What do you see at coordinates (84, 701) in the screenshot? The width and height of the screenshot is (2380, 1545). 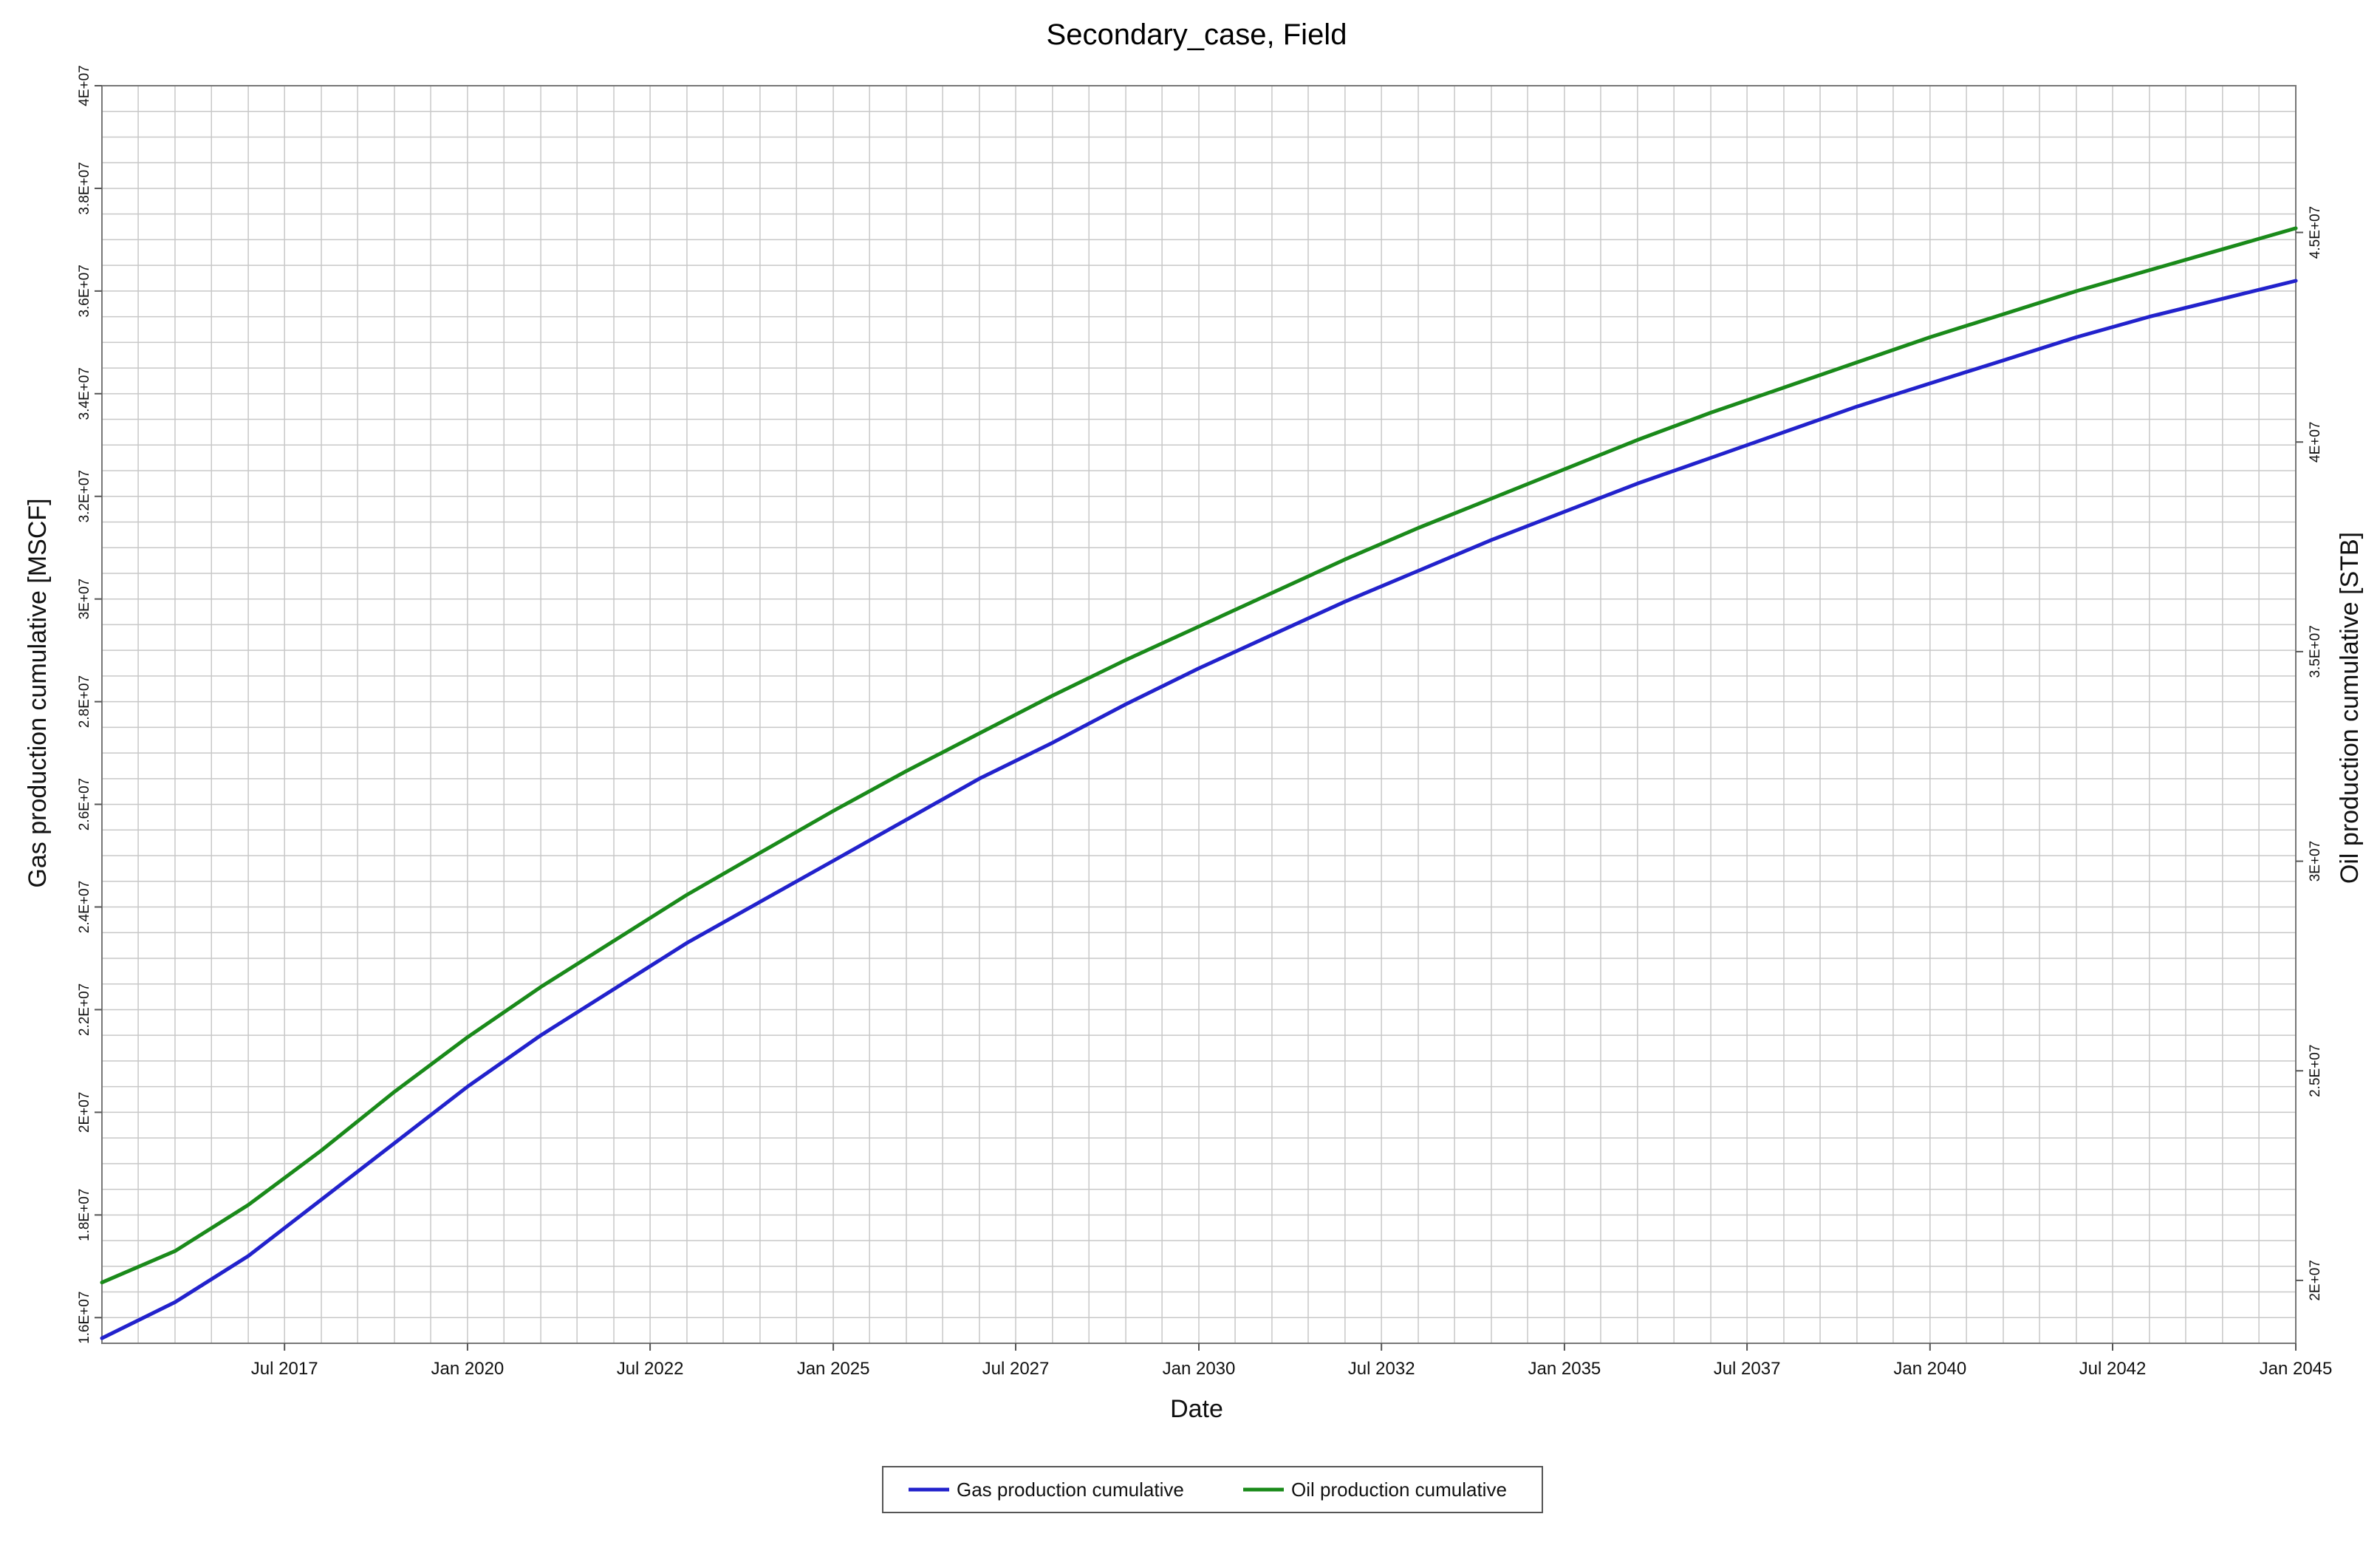 I see `y-tick-label: 2.8E+07` at bounding box center [84, 701].